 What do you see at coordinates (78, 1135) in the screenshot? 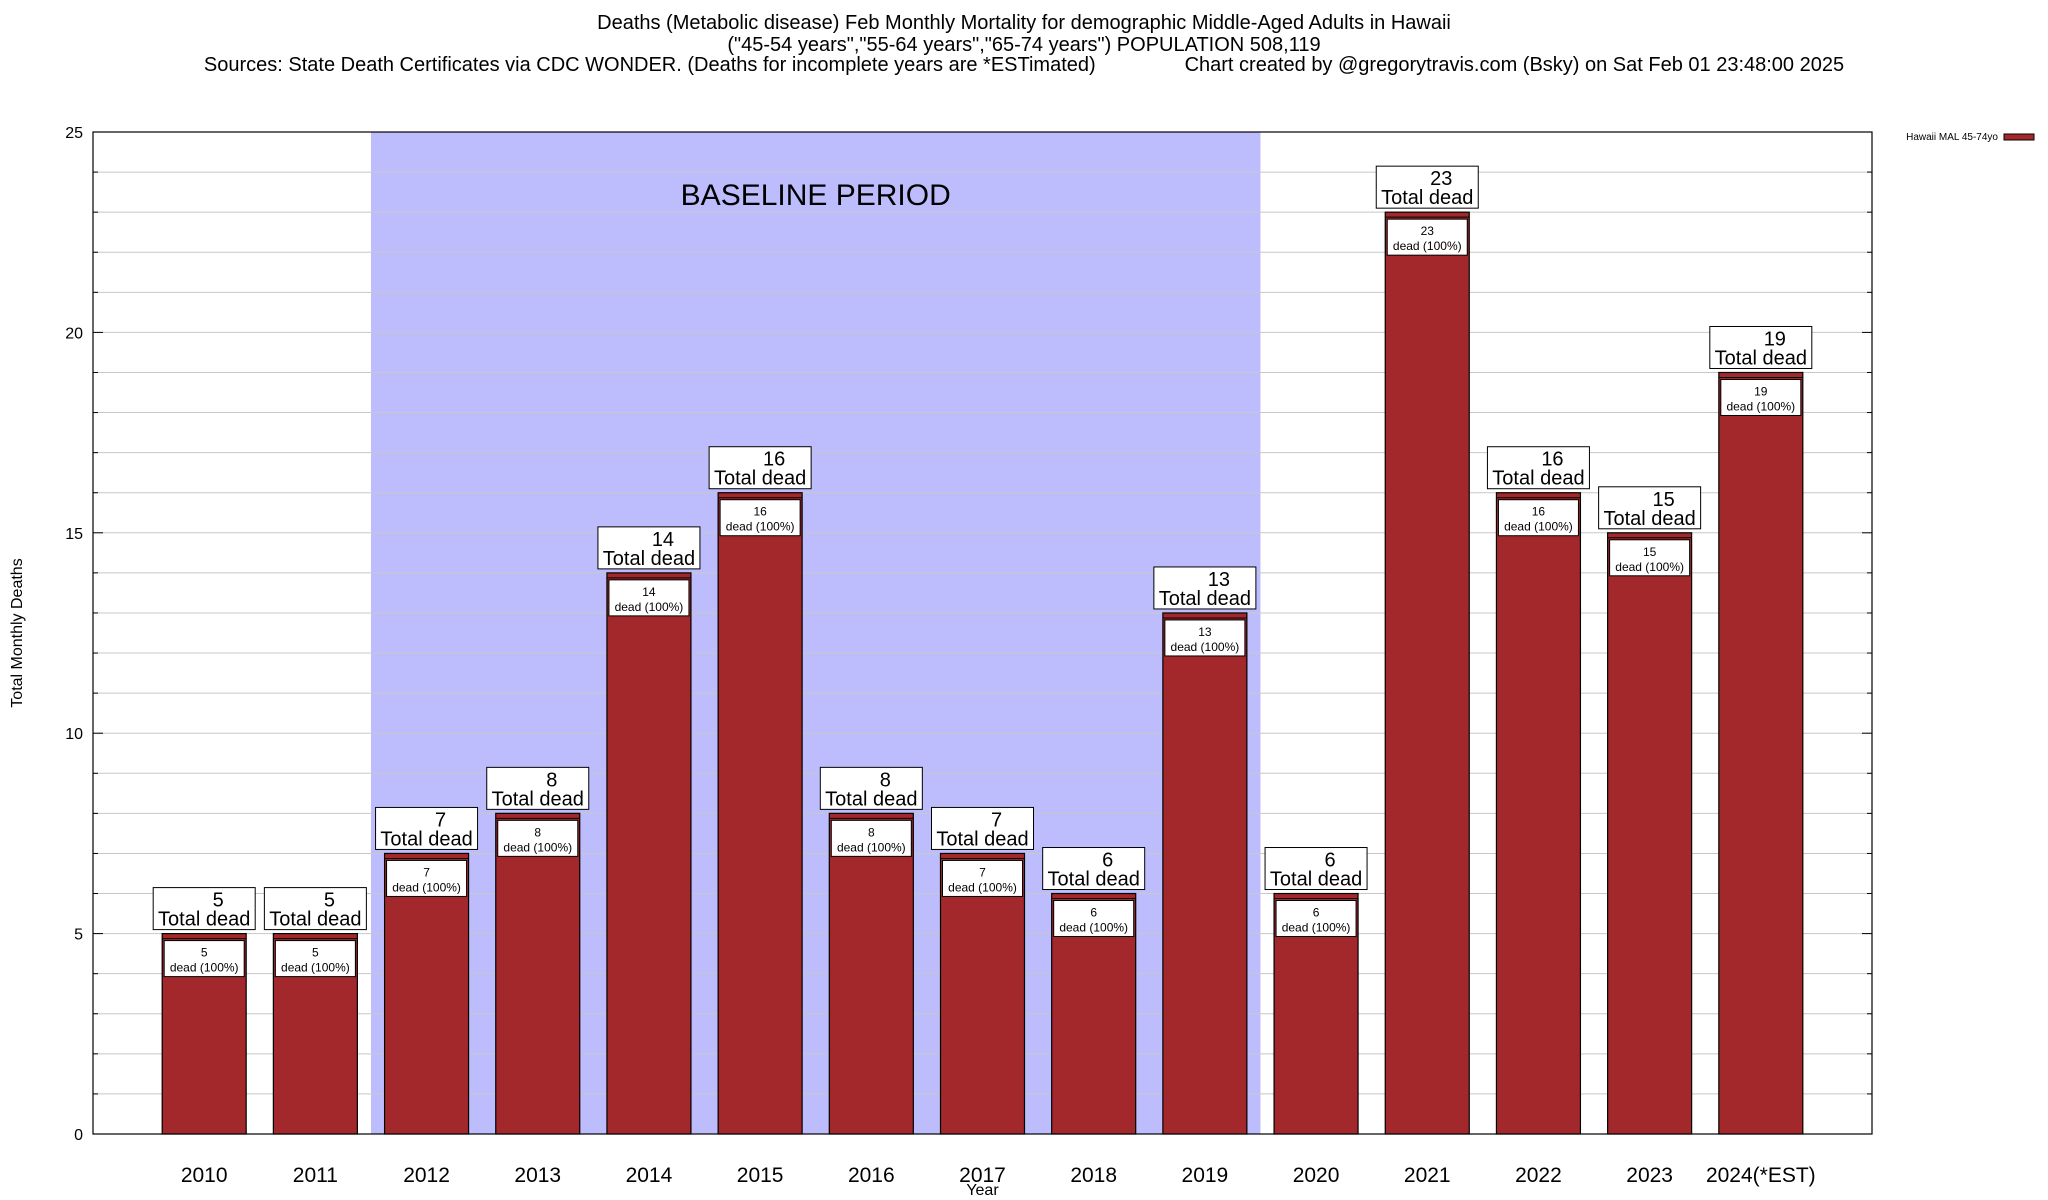
I see `y-tick-label: 0` at bounding box center [78, 1135].